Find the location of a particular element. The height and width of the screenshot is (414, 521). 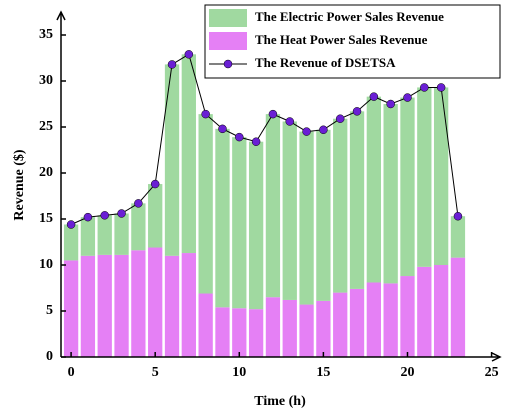

y-tick-label: 30 is located at coordinates (46, 80).